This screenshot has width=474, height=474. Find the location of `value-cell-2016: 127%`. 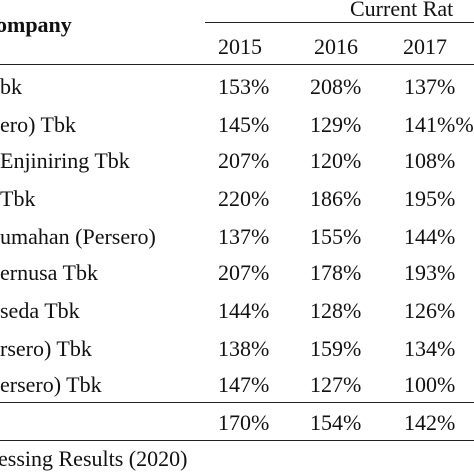

value-cell-2016: 127% is located at coordinates (336, 384).